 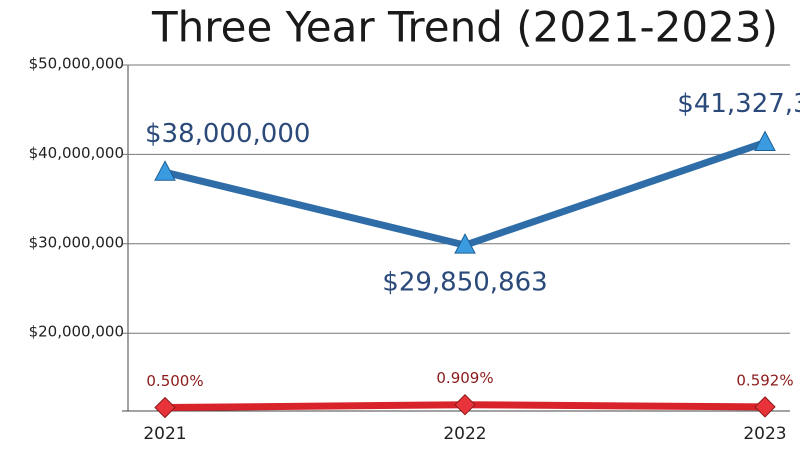 I want to click on y-tick-label: $50,000,000, so click(x=76, y=64).